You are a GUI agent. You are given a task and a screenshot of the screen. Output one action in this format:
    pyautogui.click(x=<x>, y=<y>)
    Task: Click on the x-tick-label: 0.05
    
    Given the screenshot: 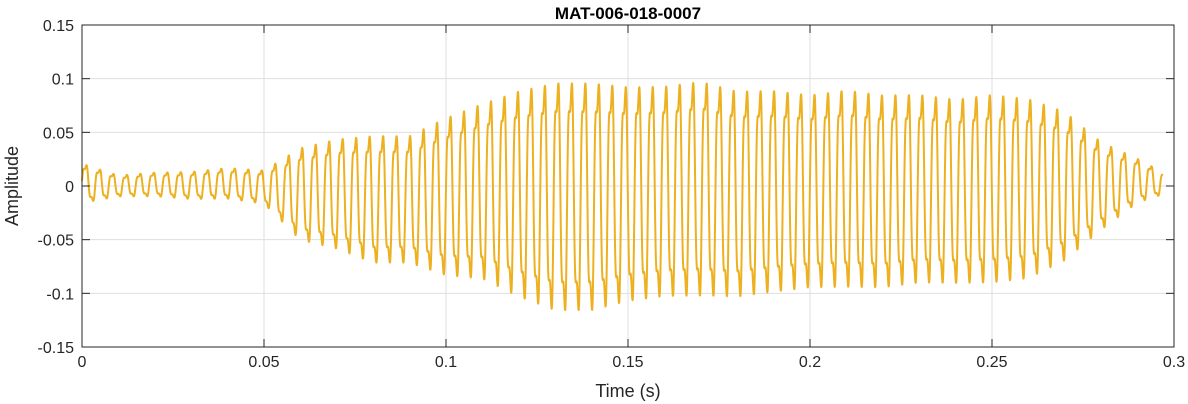 What is the action you would take?
    pyautogui.click(x=263, y=362)
    